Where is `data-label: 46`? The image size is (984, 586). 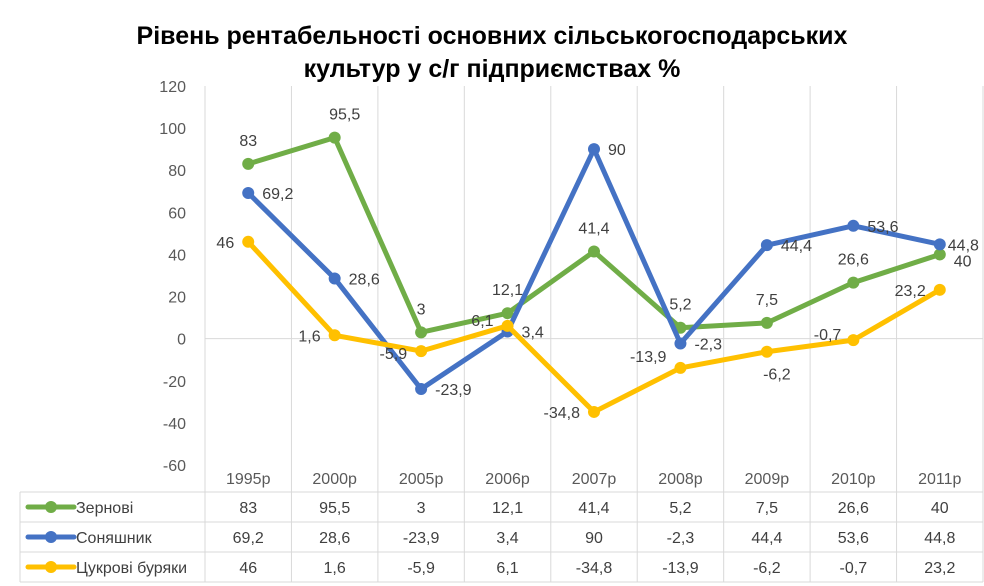
data-label: 46 is located at coordinates (225, 243).